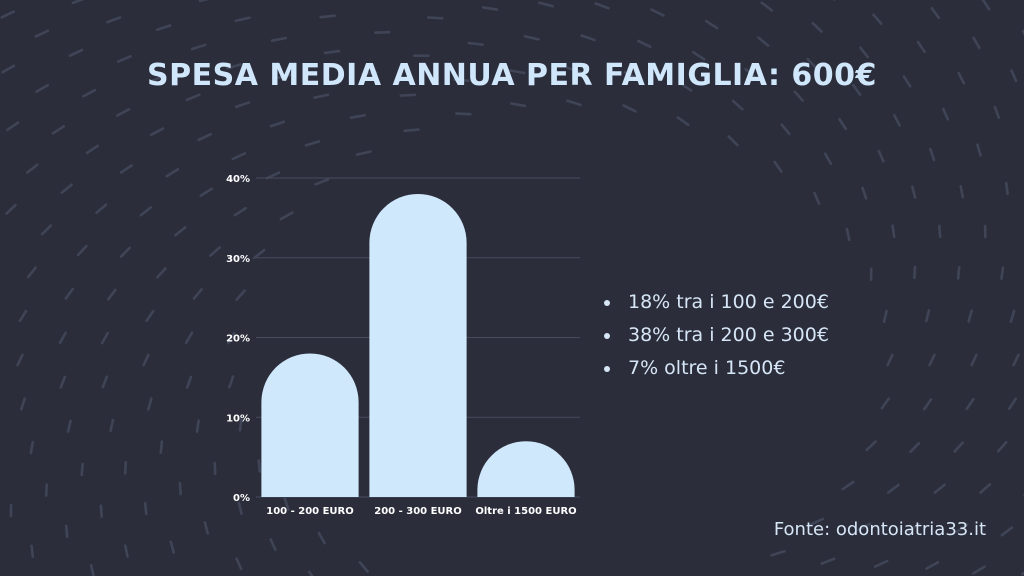 The height and width of the screenshot is (576, 1024). I want to click on bar, so click(526, 469).